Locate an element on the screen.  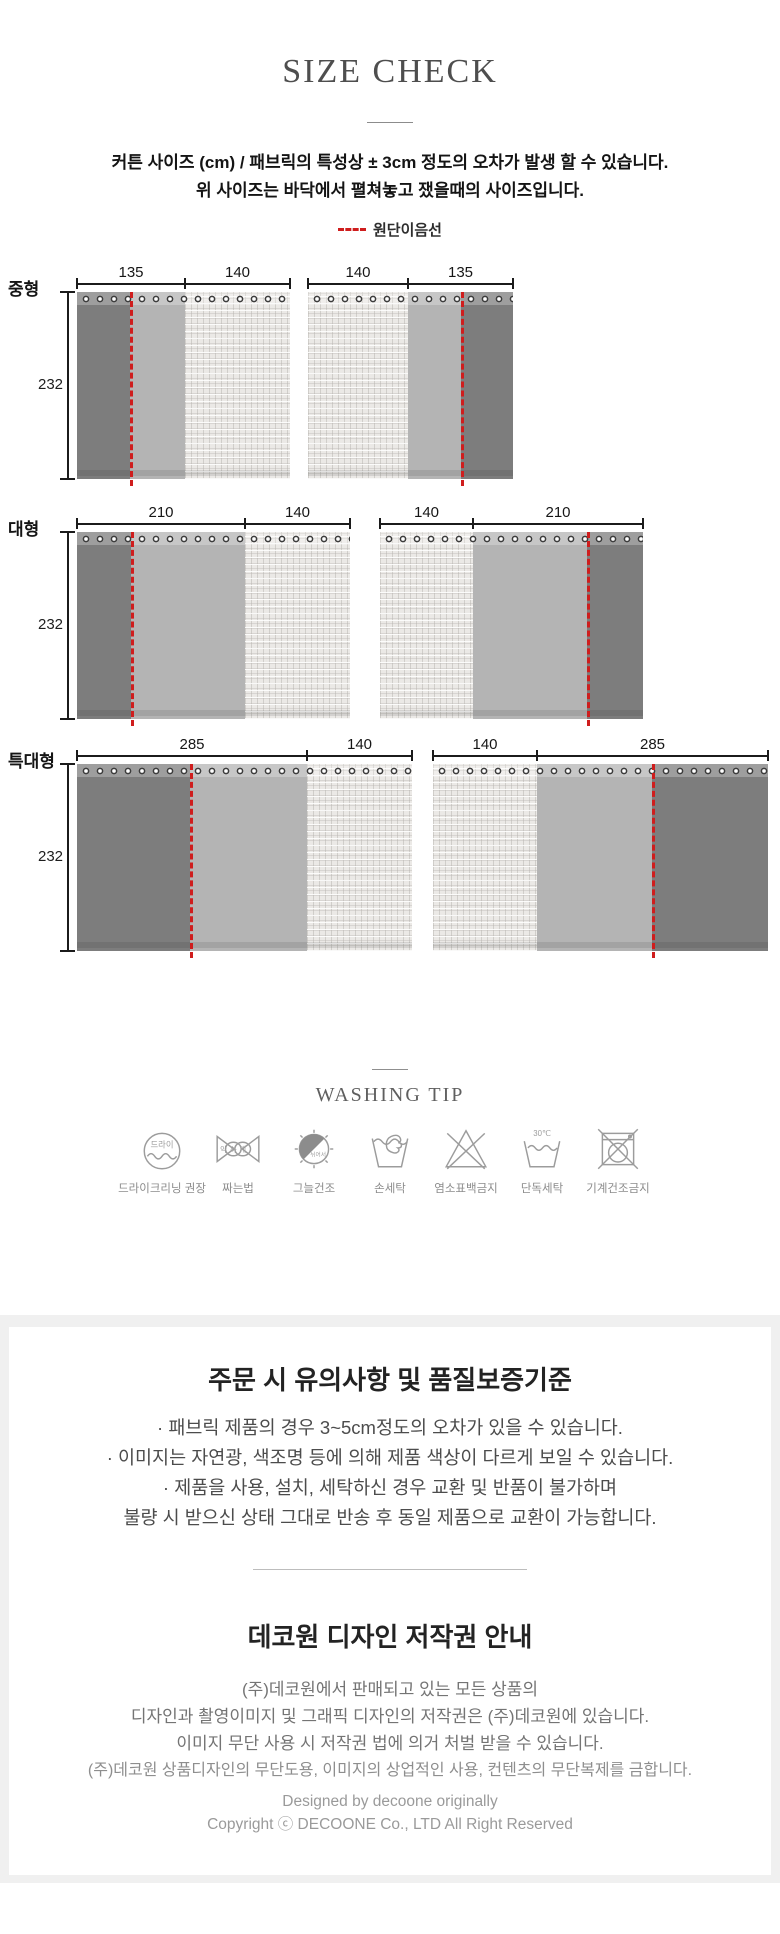
washing-item-separate-wash: 30℃ 단독세탁 is located at coordinates (542, 1160).